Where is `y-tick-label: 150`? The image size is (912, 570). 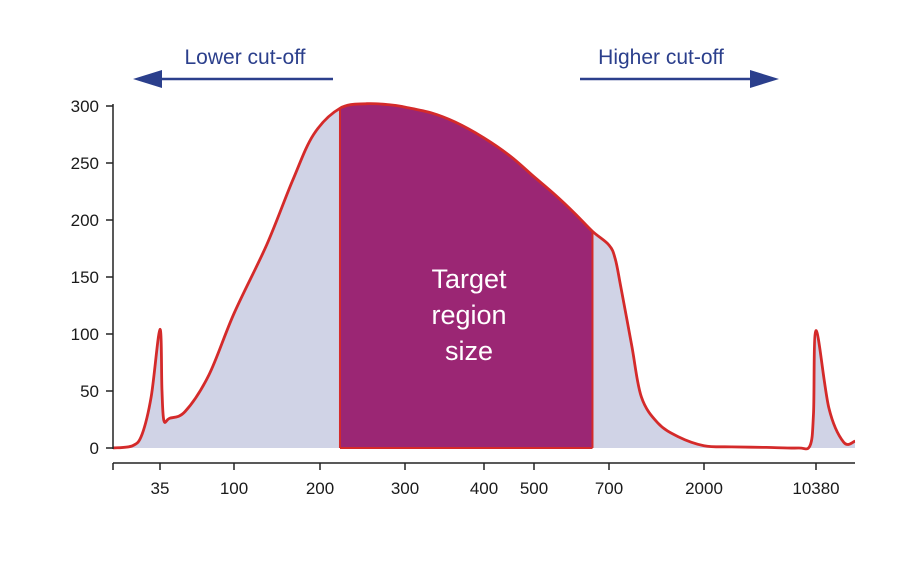 y-tick-label: 150 is located at coordinates (85, 277).